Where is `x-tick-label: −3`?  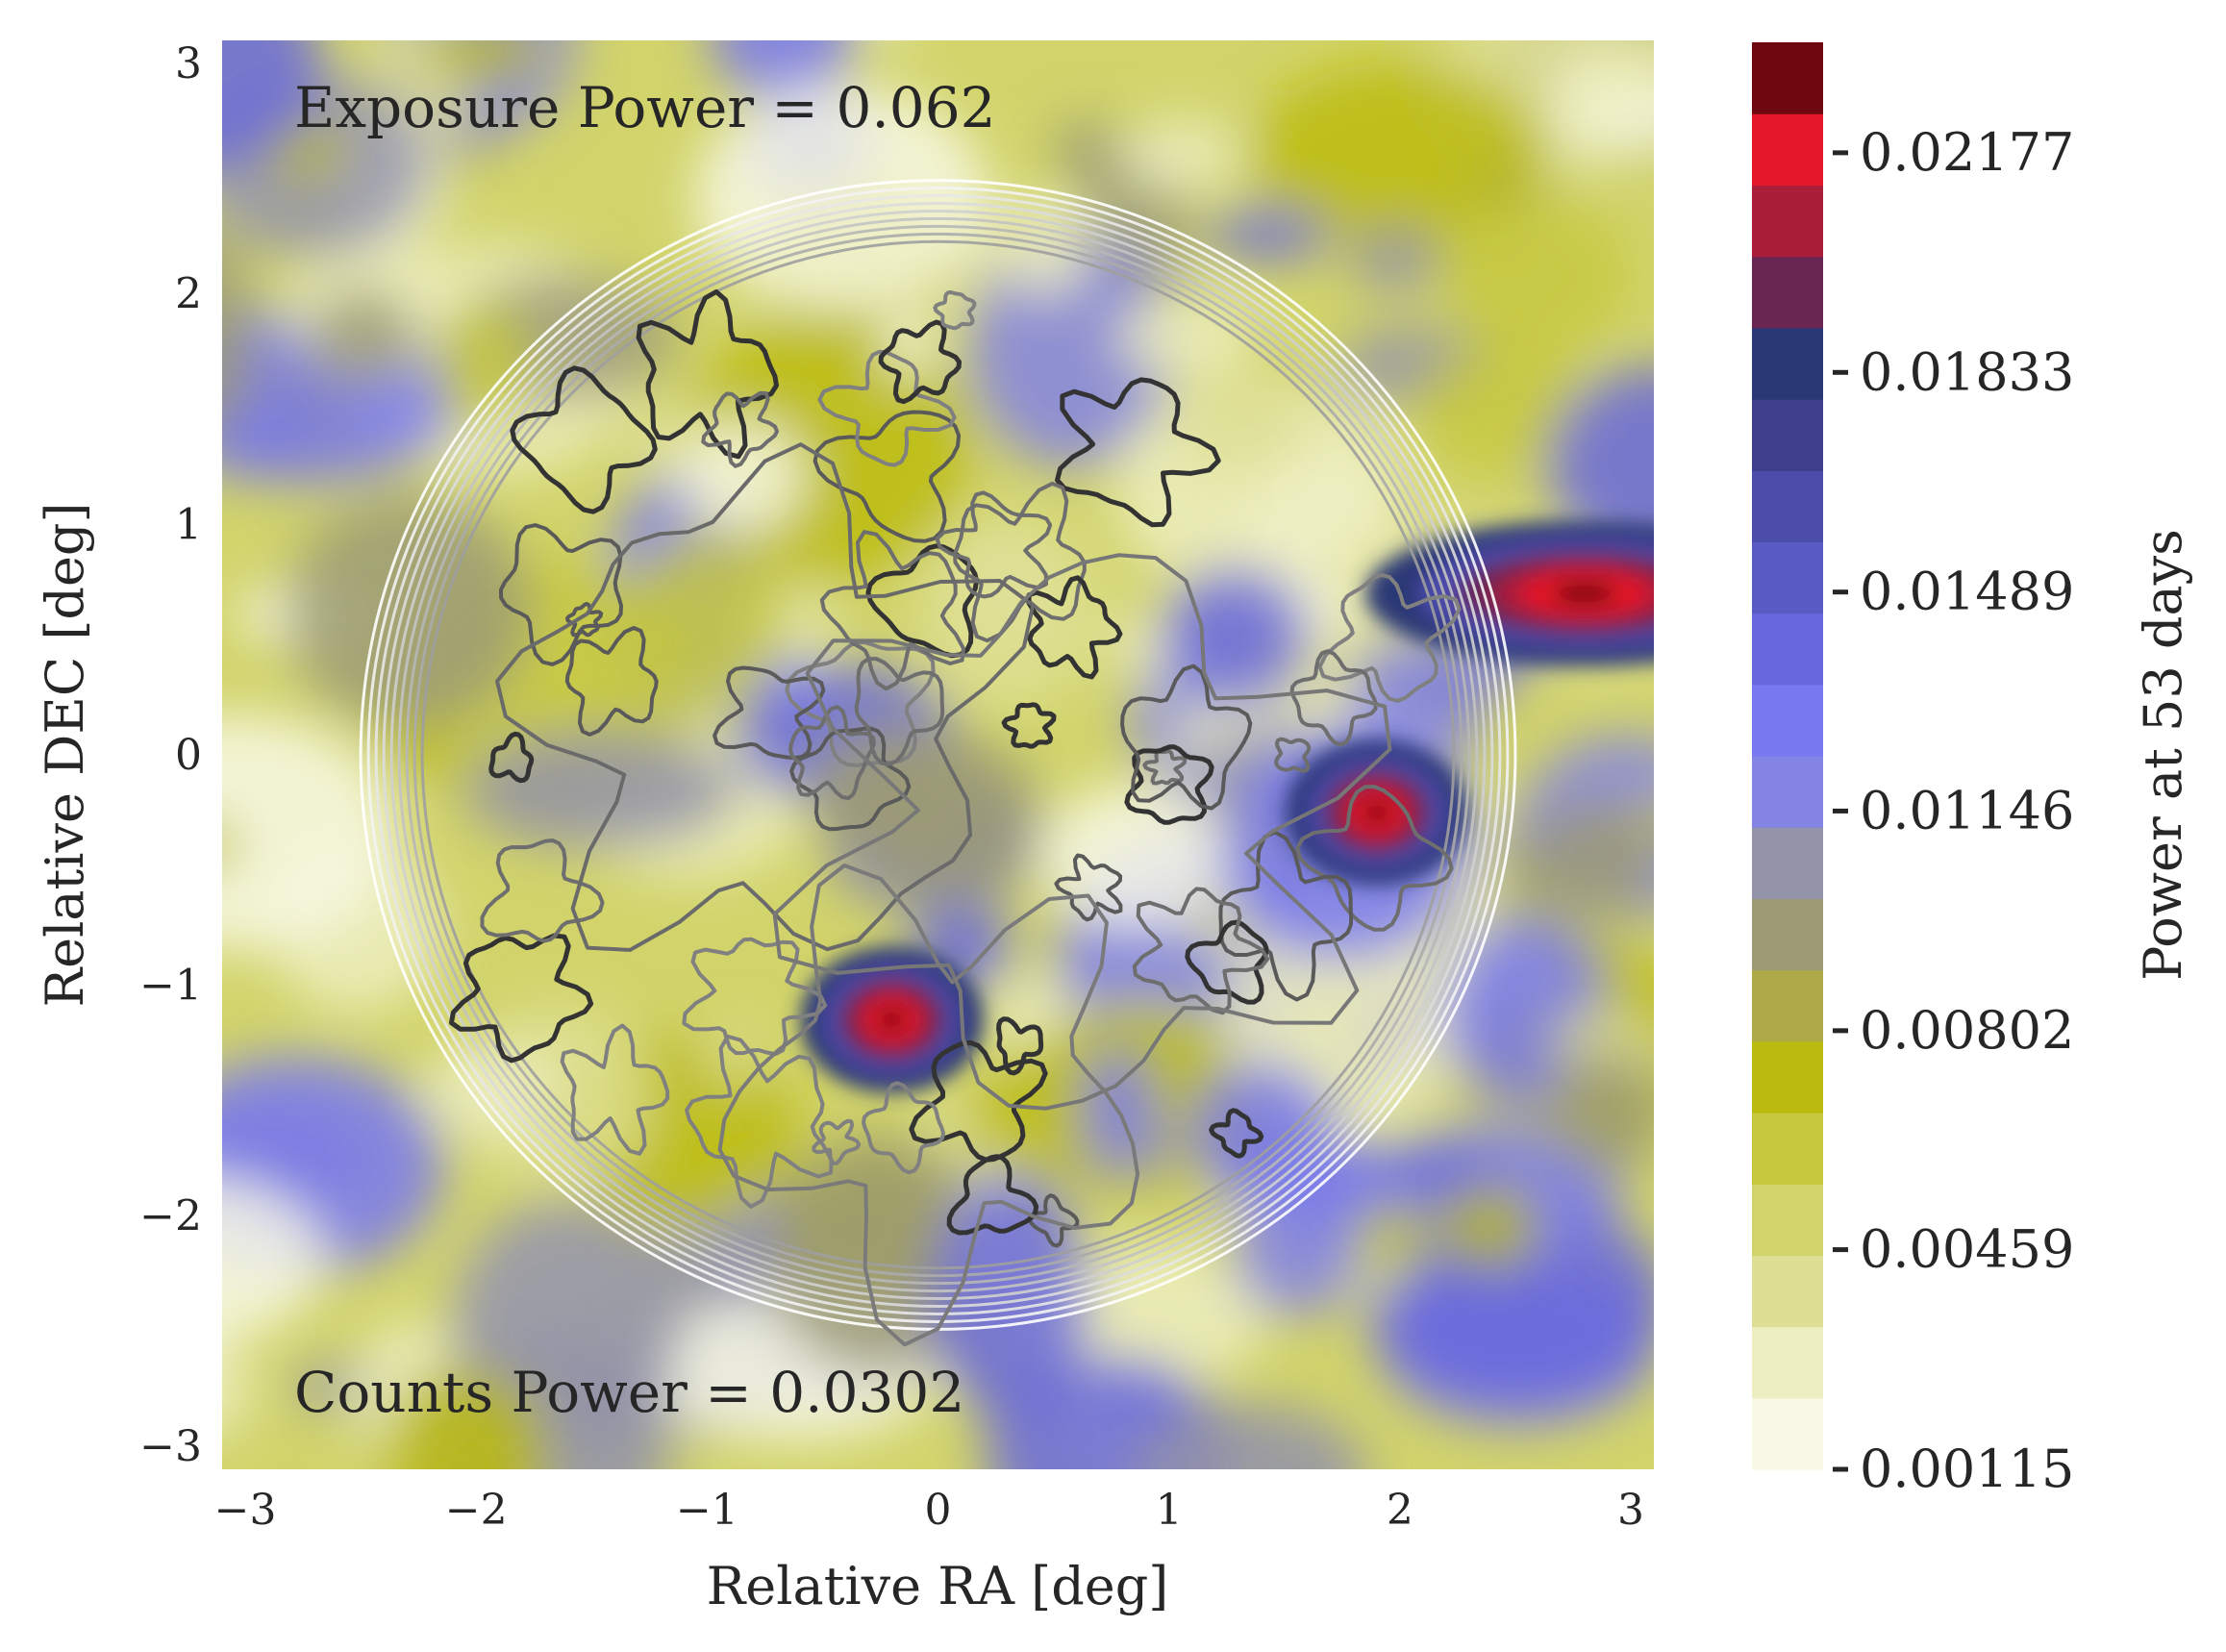
x-tick-label: −3 is located at coordinates (245, 1511).